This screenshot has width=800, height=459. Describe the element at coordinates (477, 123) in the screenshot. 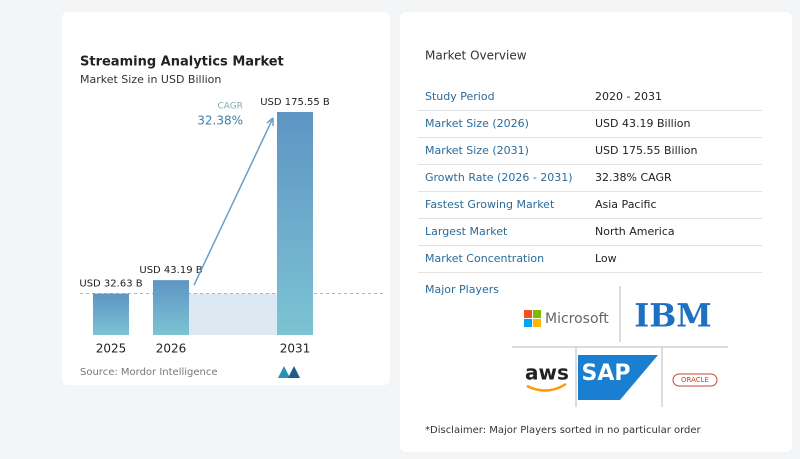

I see `row-label: Market Size (2026)` at that location.